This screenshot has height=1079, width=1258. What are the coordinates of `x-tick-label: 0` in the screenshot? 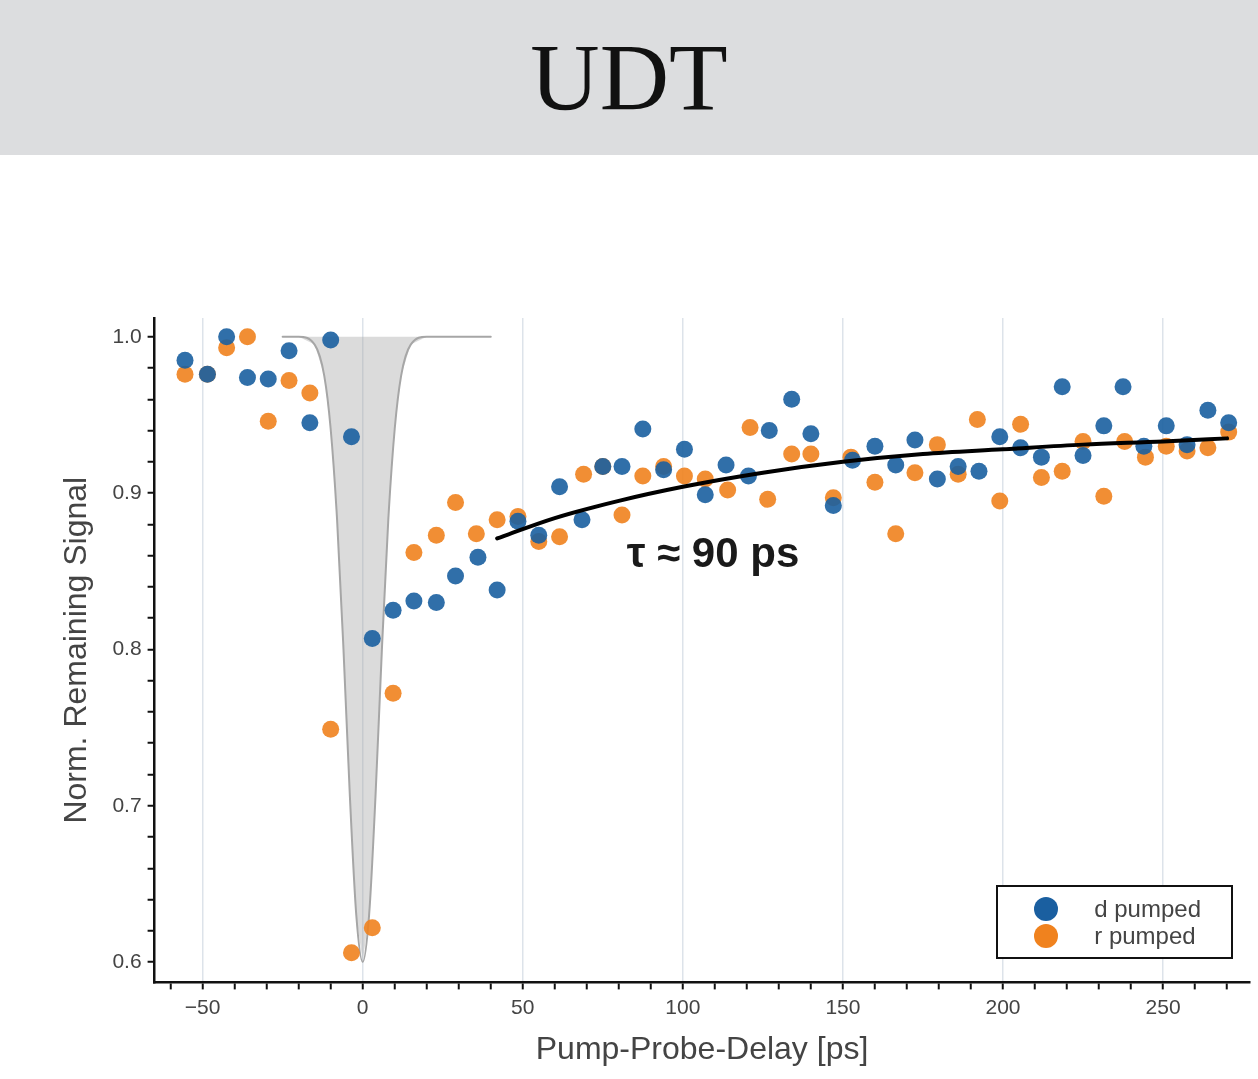 It's located at (362, 1006).